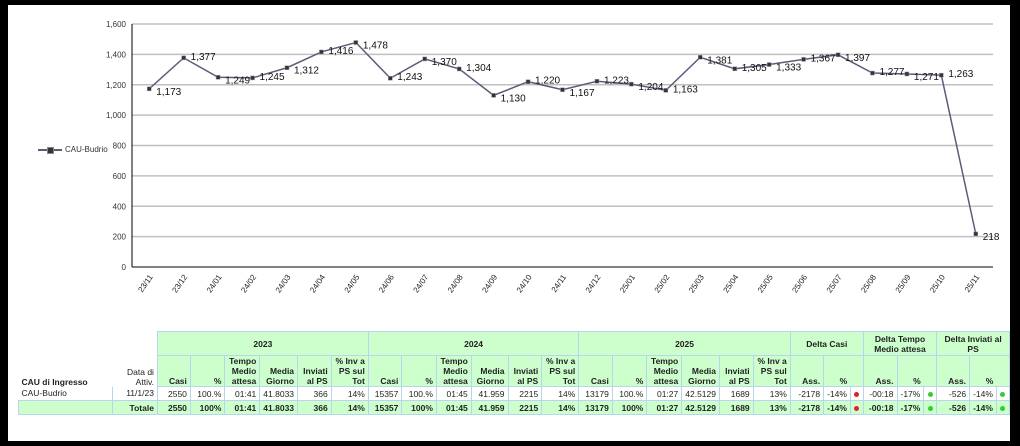 Image resolution: width=1020 pixels, height=446 pixels. Describe the element at coordinates (174, 393) in the screenshot. I see `cell-value: 2550` at that location.